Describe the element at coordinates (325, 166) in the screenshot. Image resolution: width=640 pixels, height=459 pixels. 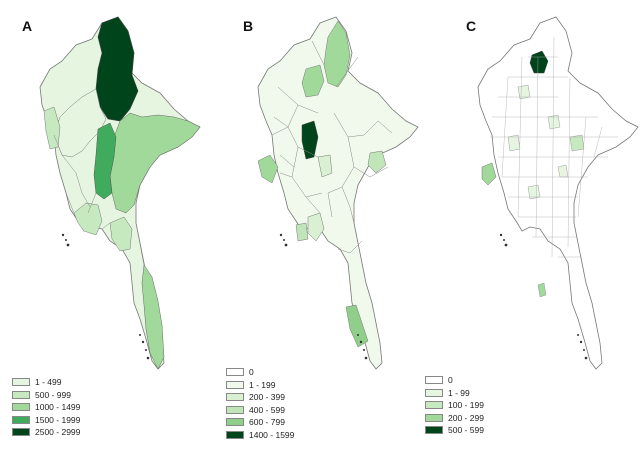
I see `district-central` at that location.